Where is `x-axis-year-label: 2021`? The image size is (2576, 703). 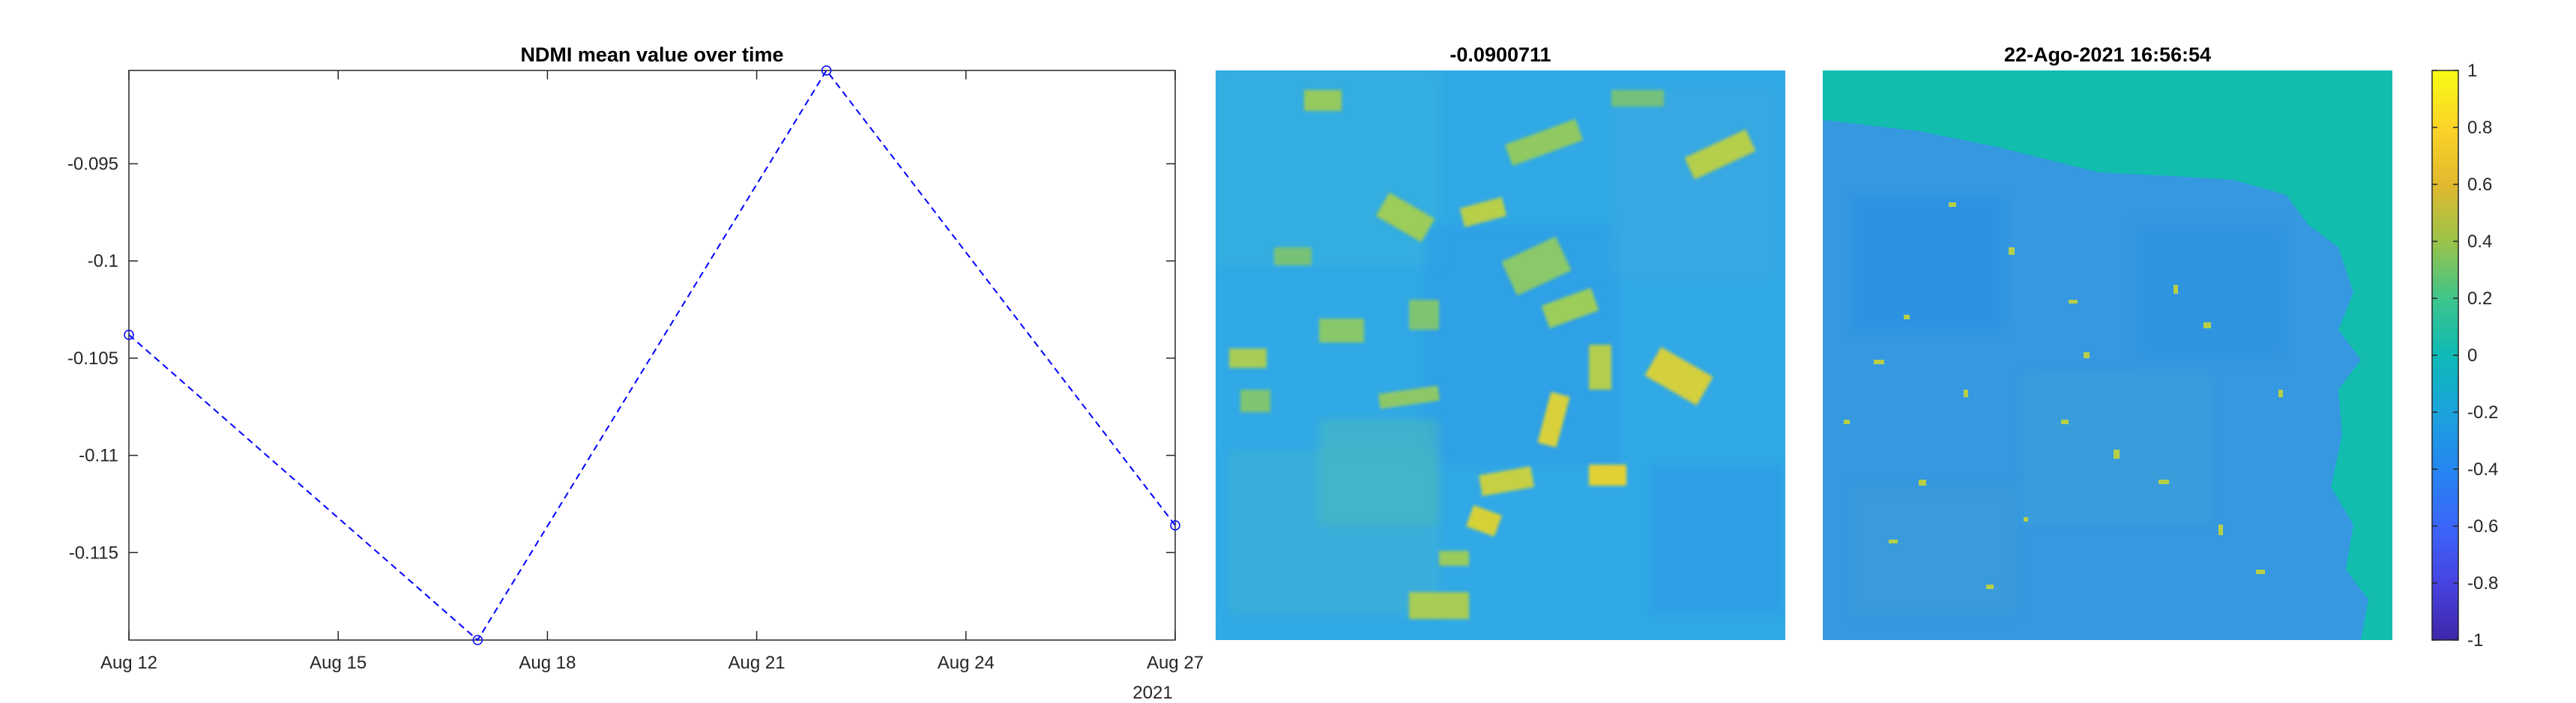
x-axis-year-label: 2021 is located at coordinates (1152, 693).